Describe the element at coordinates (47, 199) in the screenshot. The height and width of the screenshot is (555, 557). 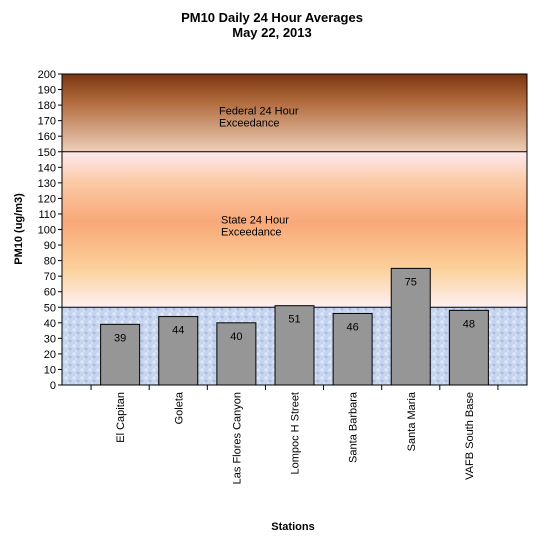
I see `y-tick-label: 120` at that location.